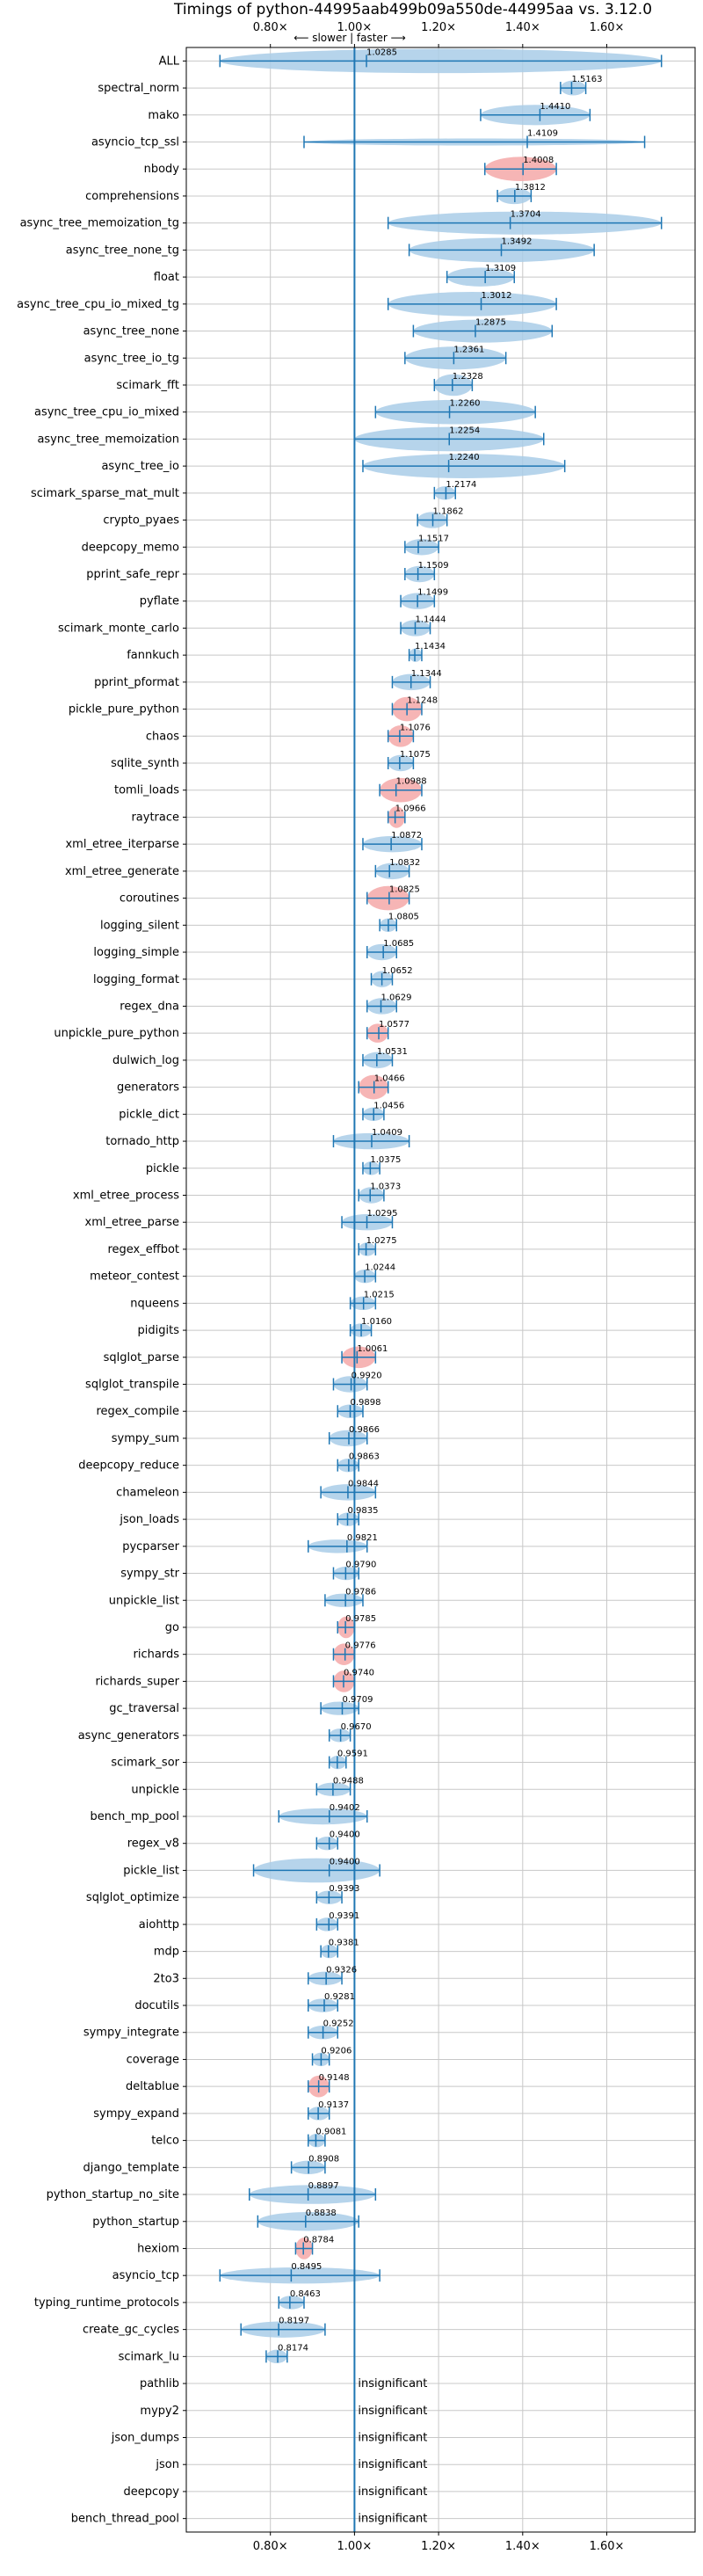  What do you see at coordinates (164, 115) in the screenshot?
I see `category-label: mako` at bounding box center [164, 115].